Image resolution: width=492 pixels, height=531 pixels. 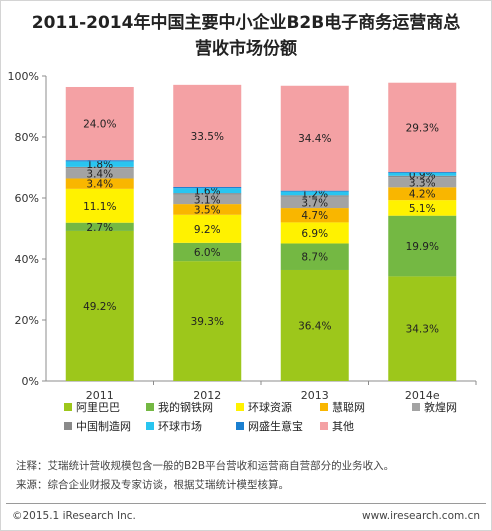 I want to click on bar-value-label: 1.6%, so click(x=207, y=192).